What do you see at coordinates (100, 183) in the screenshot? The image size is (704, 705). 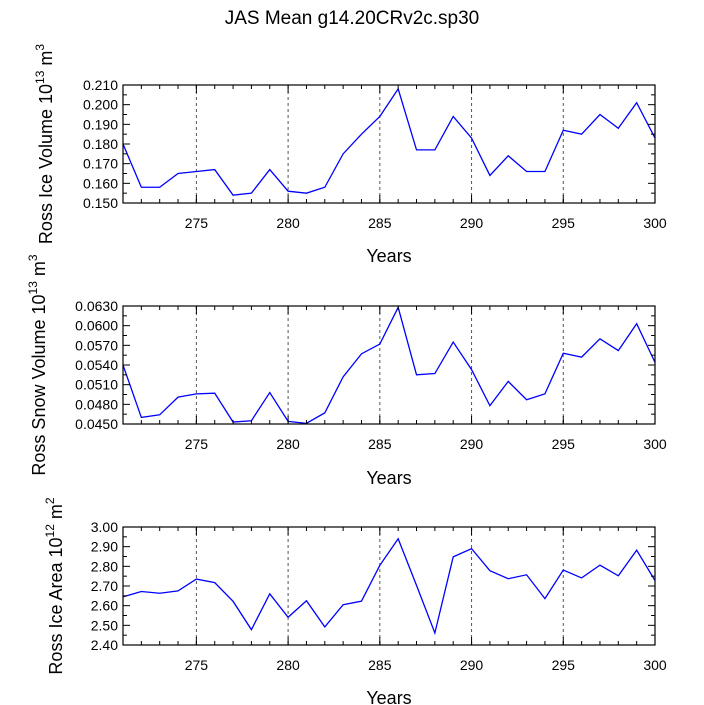 I see `y-tick-label: 0.160` at bounding box center [100, 183].